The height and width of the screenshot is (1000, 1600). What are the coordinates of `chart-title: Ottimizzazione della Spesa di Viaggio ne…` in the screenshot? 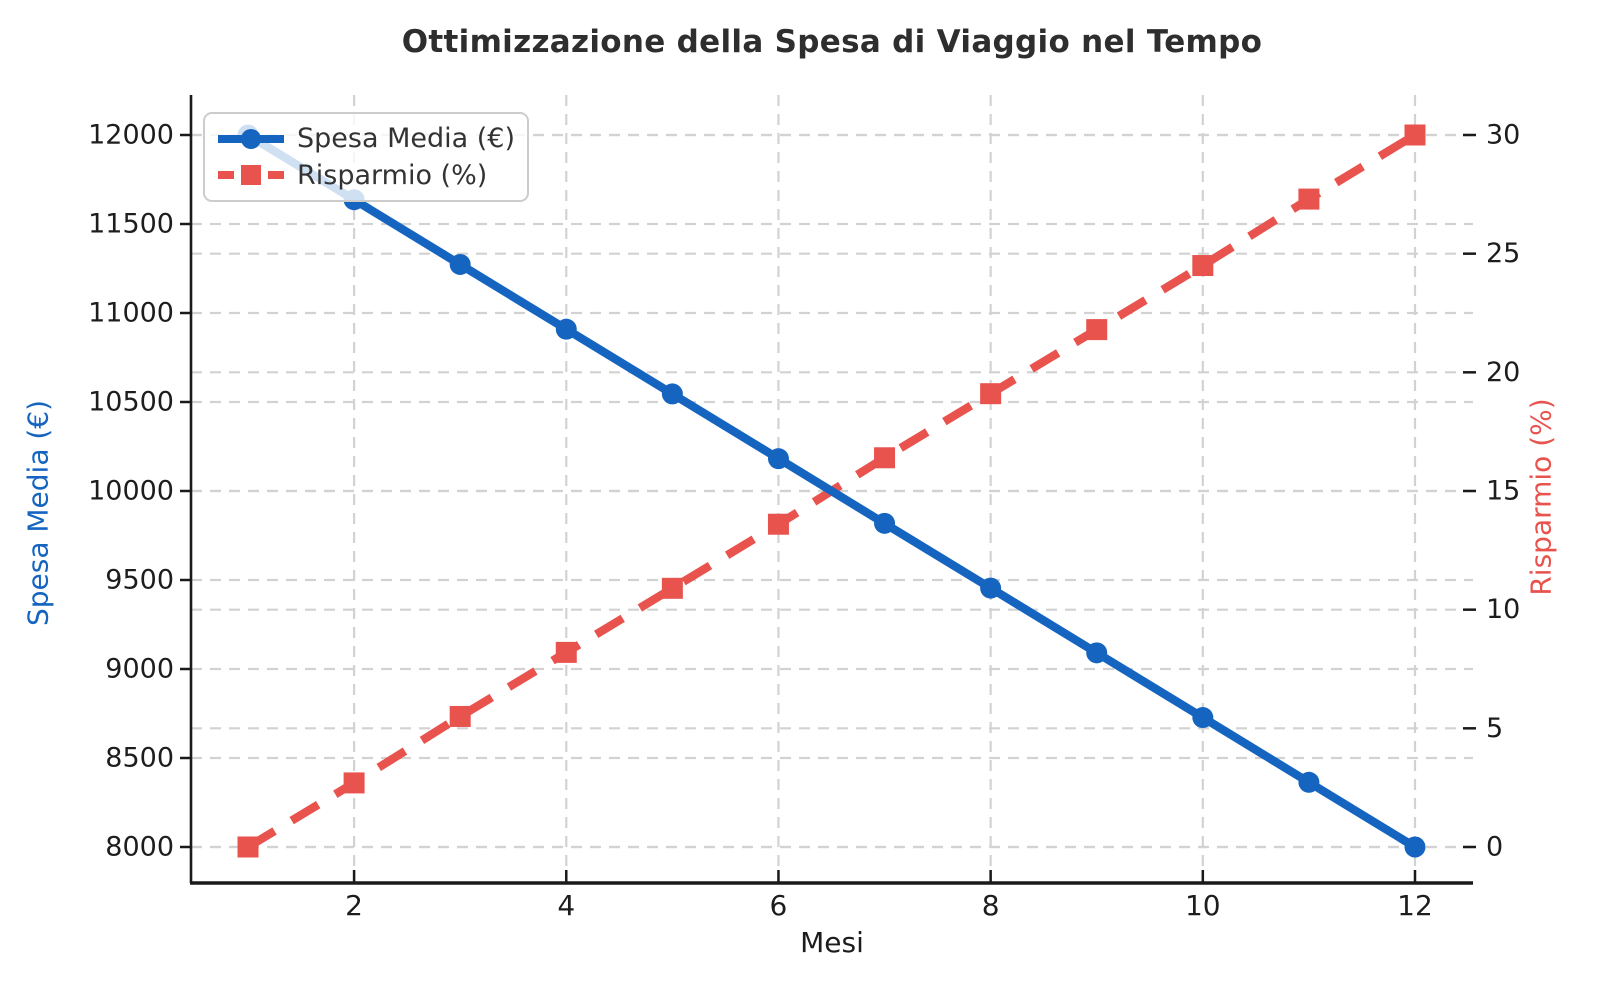 It's located at (832, 42).